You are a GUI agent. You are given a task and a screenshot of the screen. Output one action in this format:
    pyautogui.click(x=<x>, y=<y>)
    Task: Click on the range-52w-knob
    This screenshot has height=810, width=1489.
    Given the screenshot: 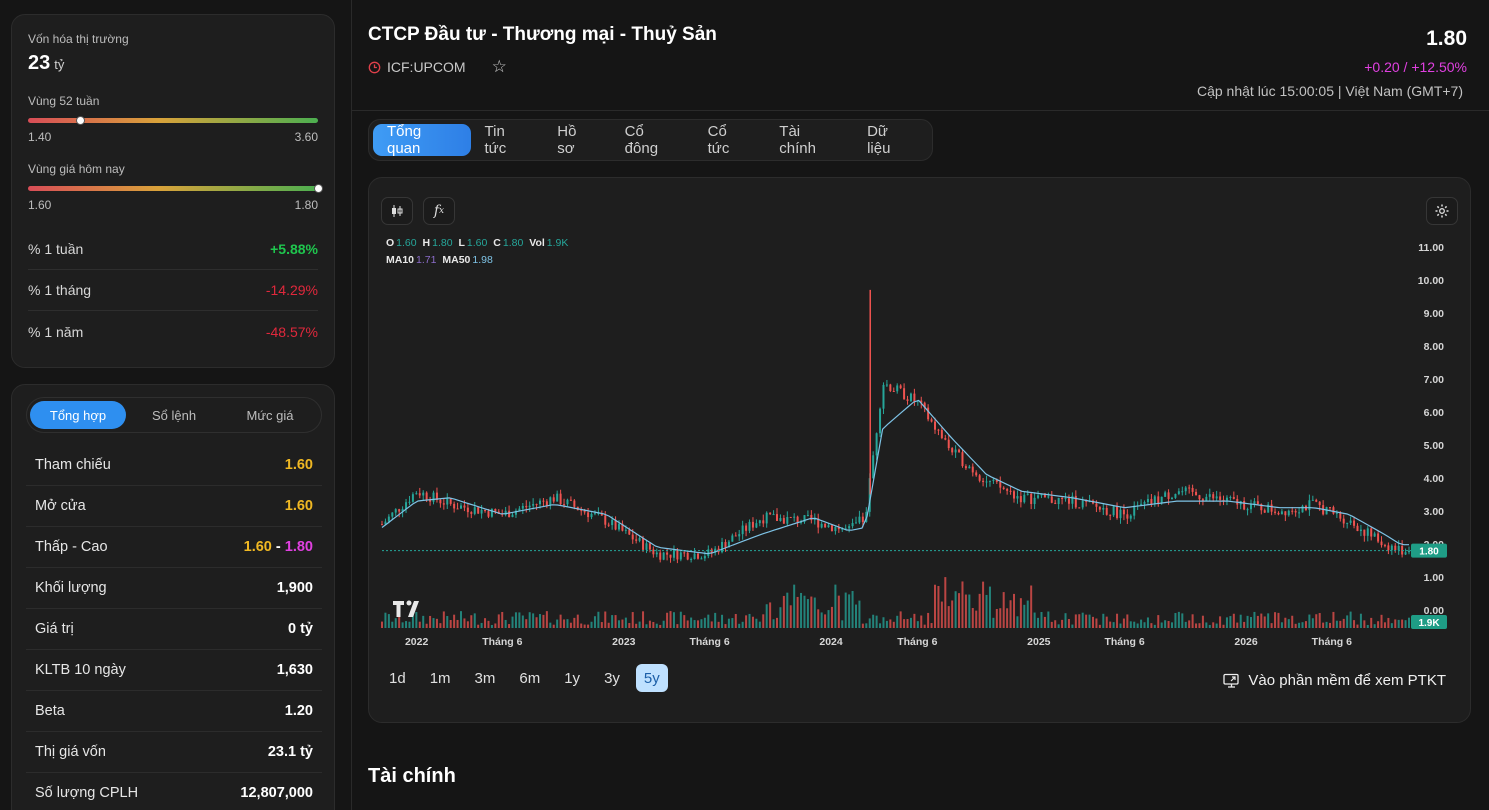 What is the action you would take?
    pyautogui.click(x=80, y=120)
    